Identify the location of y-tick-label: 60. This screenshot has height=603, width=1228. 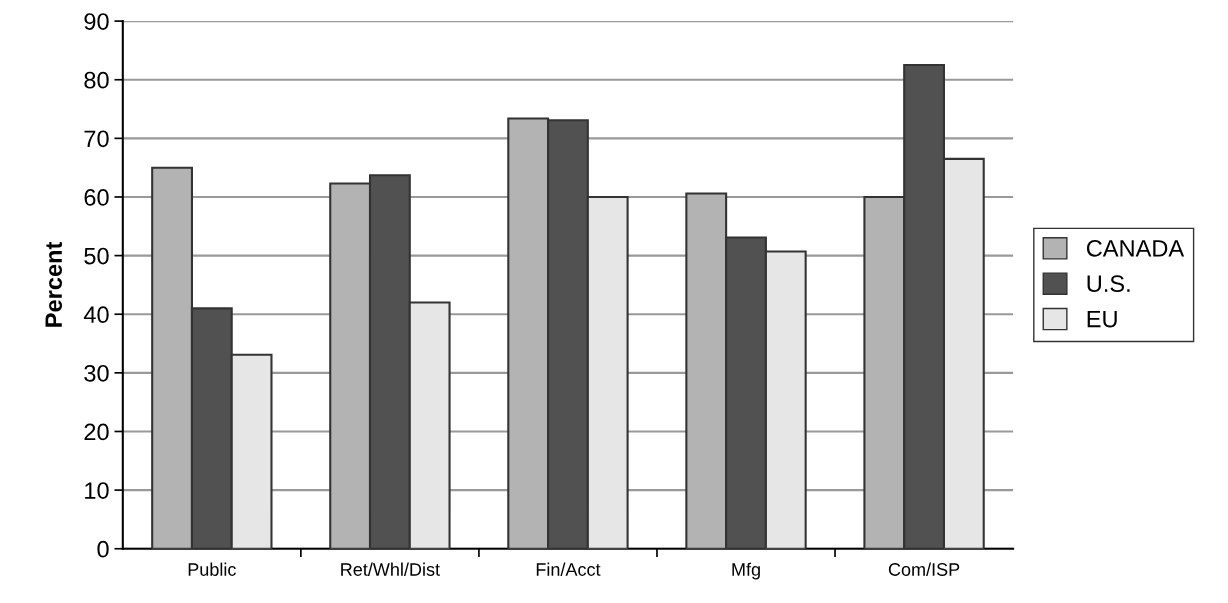
(96, 197).